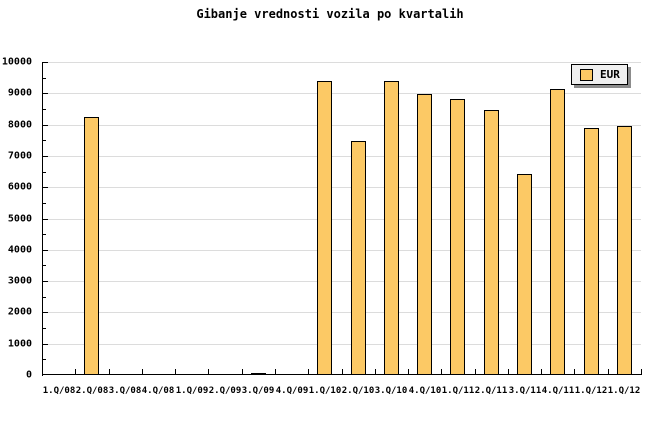 Image resolution: width=660 pixels, height=440 pixels. Describe the element at coordinates (325, 391) in the screenshot. I see `x-axis-label: 1.Q/10` at that location.